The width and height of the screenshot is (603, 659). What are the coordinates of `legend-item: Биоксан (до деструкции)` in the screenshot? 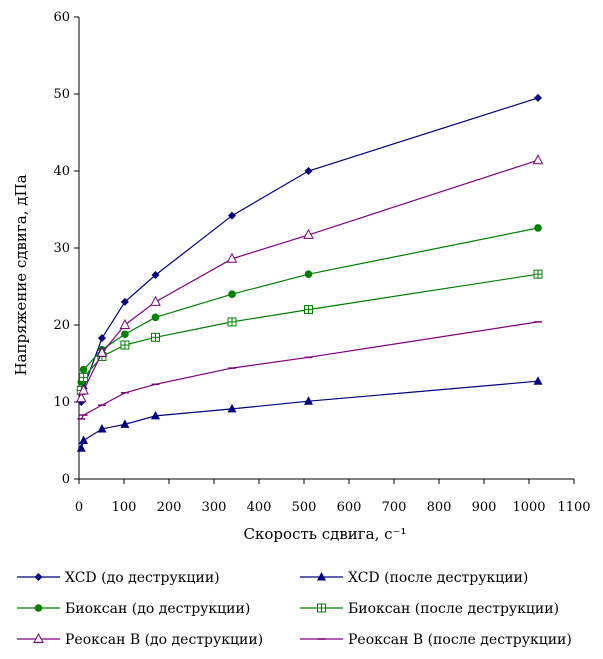 It's located at (133, 609).